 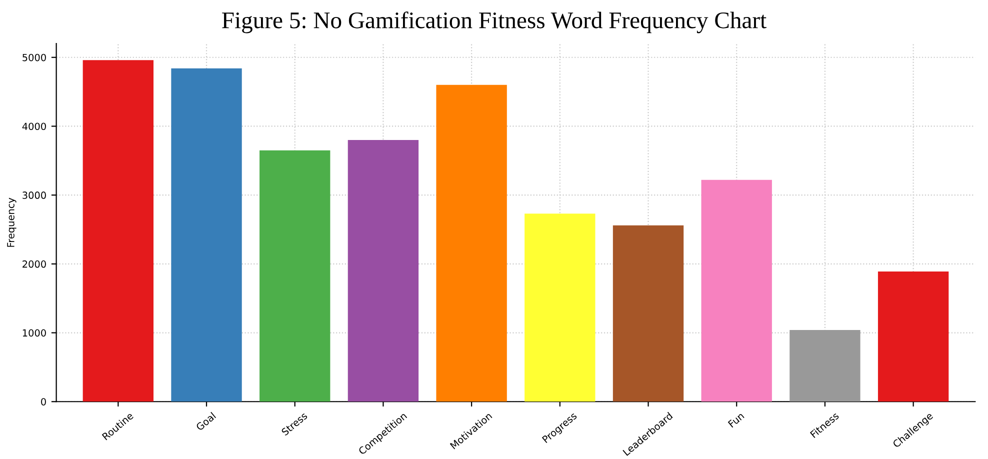 I want to click on y-tick-label: 2000, so click(x=34, y=264).